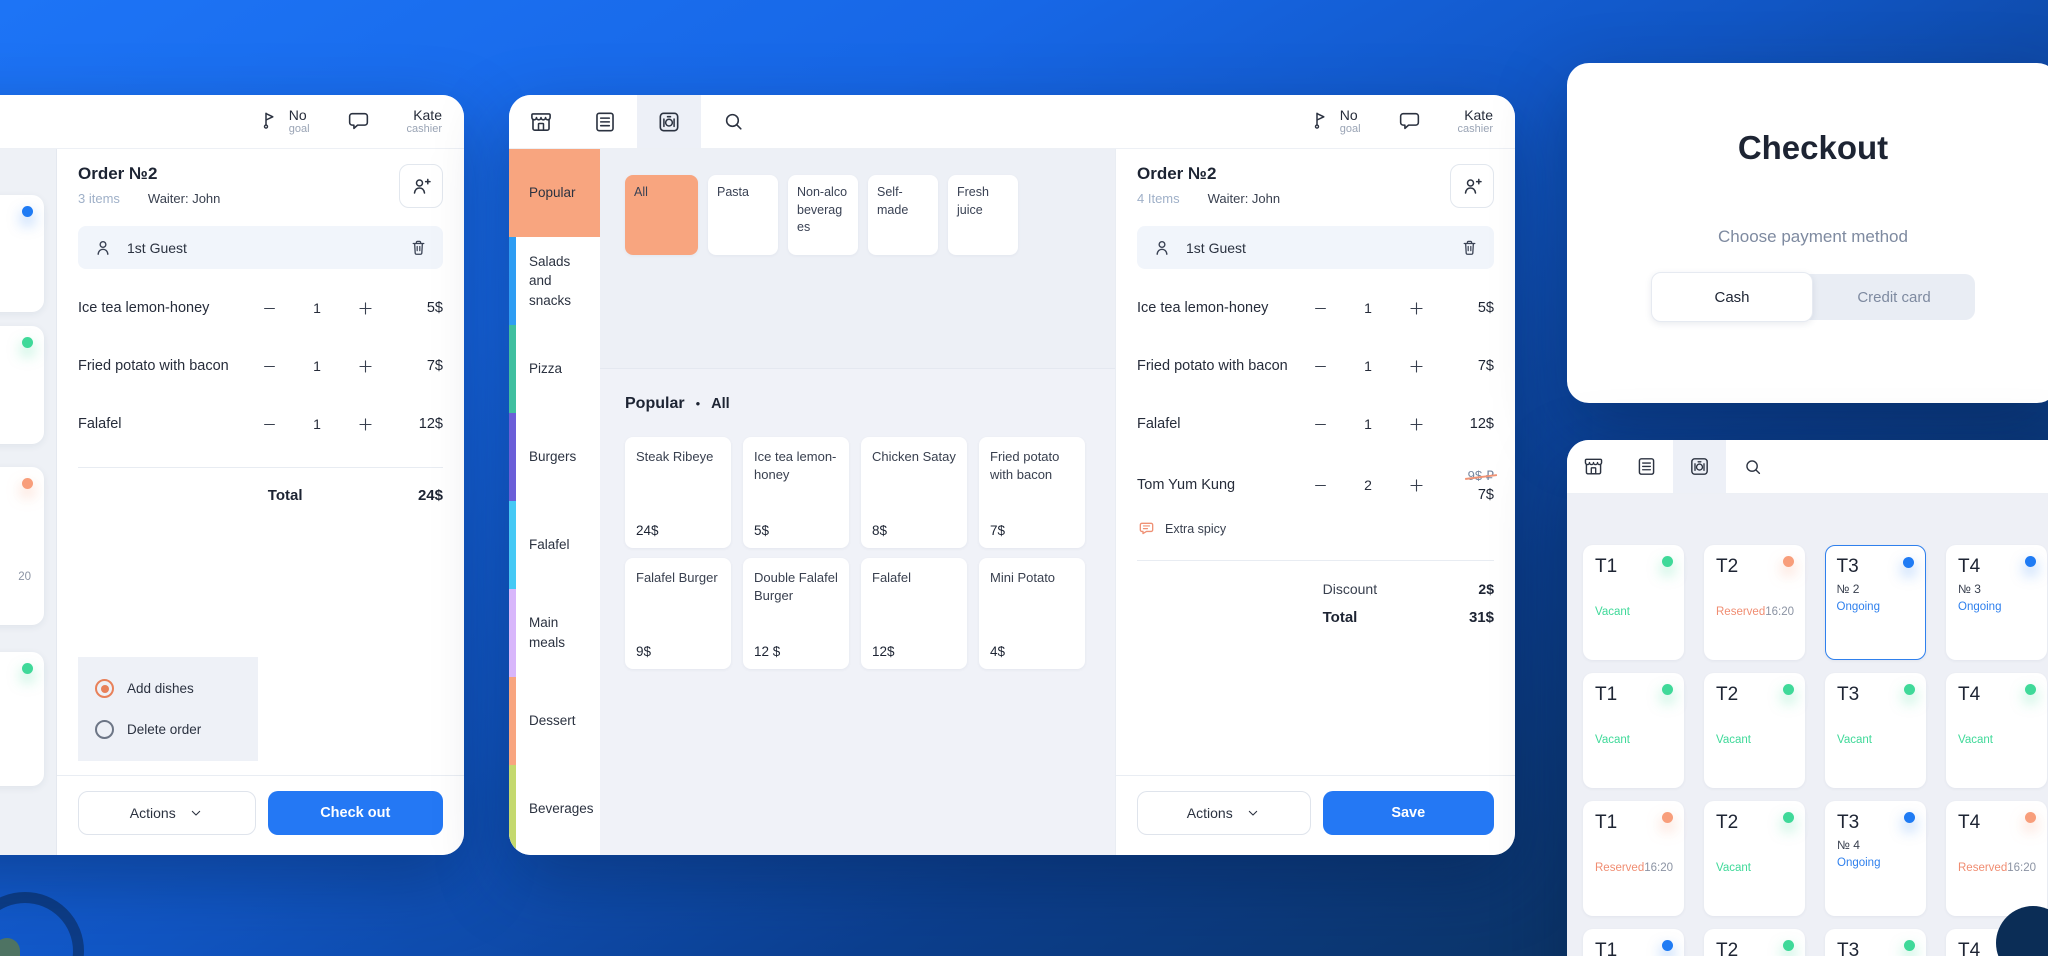  I want to click on order-total-row: Total 24$, so click(260, 495).